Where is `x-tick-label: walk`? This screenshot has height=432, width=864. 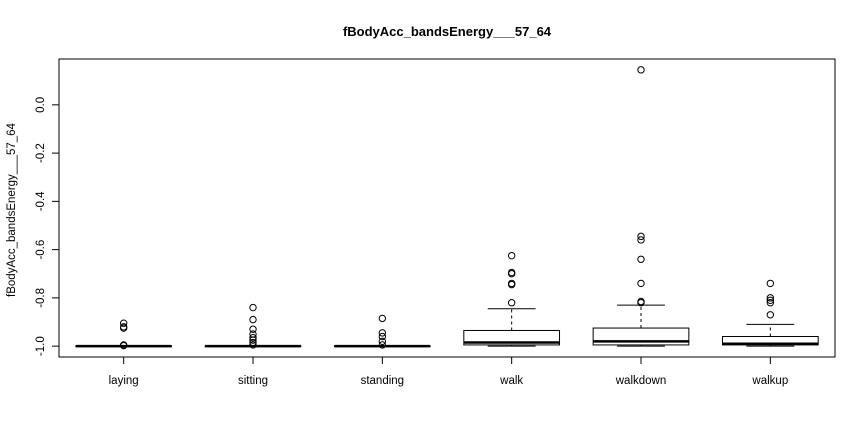
x-tick-label: walk is located at coordinates (511, 381).